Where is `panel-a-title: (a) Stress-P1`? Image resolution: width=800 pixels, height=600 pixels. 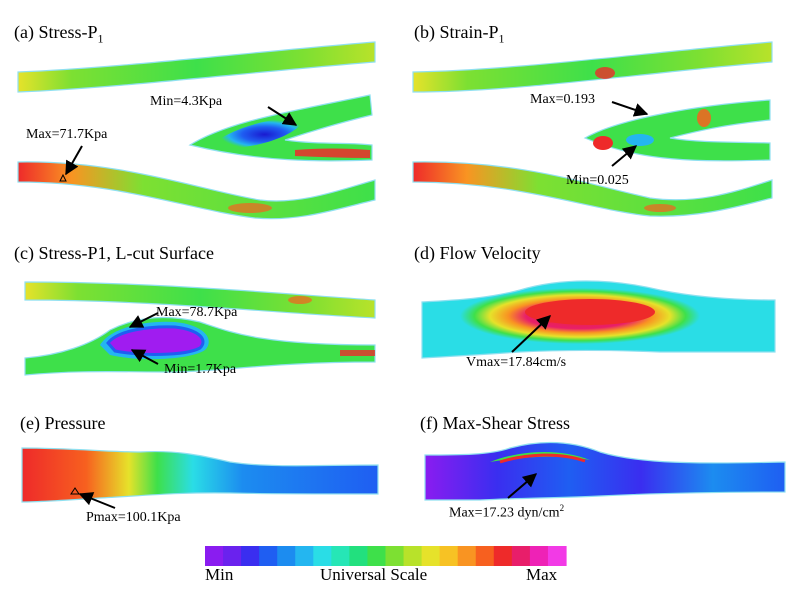
panel-a-title: (a) Stress-P1 is located at coordinates (59, 34).